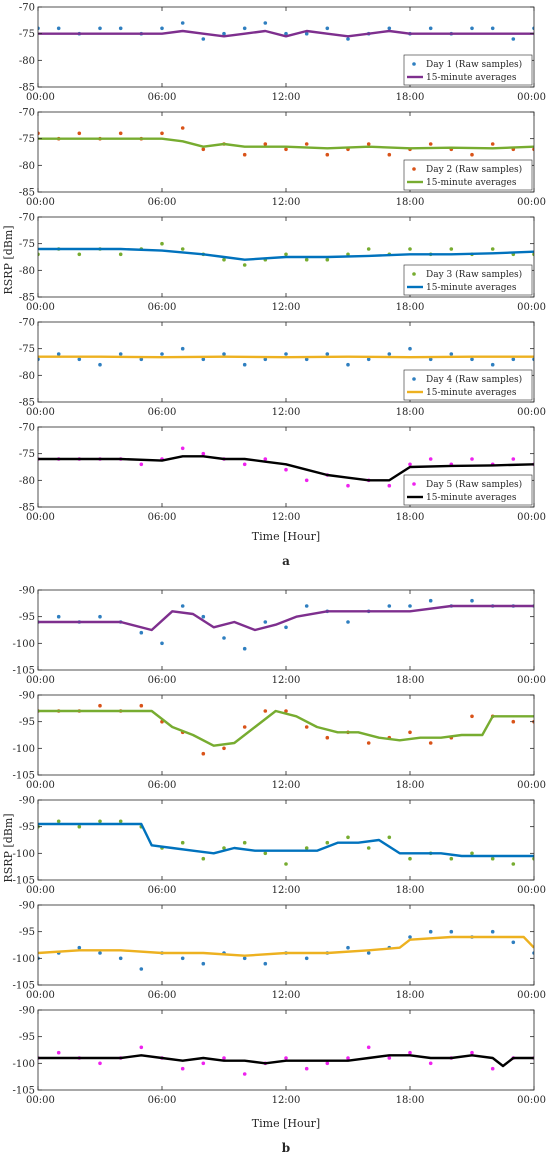 This screenshot has width=550, height=1160. What do you see at coordinates (27, 8) in the screenshot?
I see `y-tick-label: -70` at bounding box center [27, 8].